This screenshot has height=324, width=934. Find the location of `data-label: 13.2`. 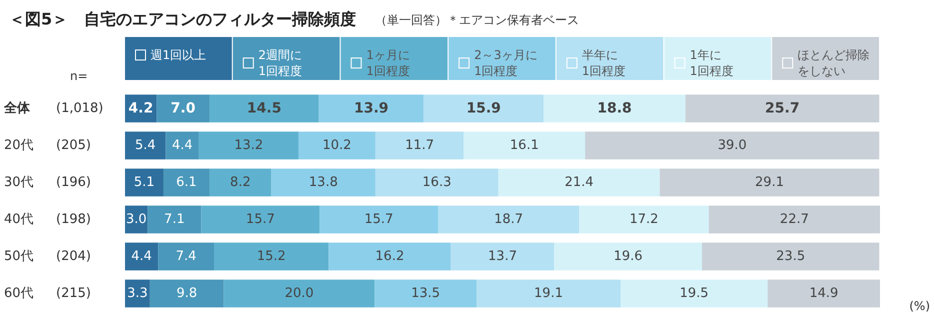

data-label: 13.2 is located at coordinates (249, 145).